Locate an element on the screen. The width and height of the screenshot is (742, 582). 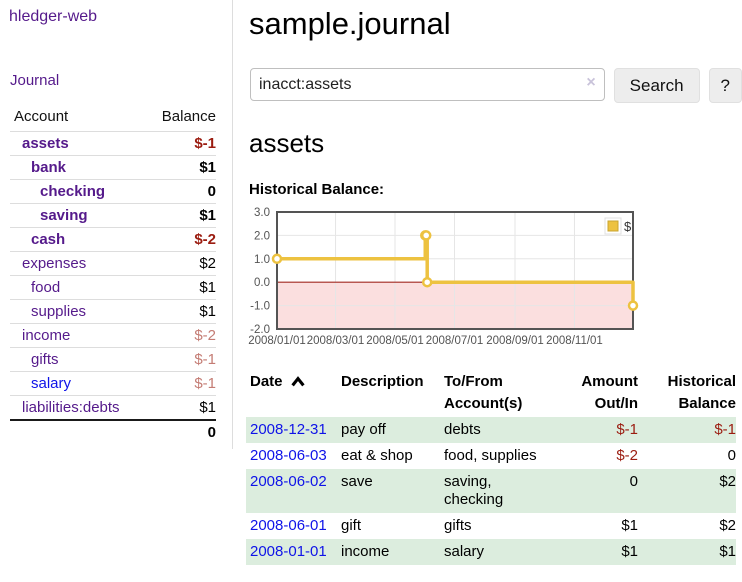
register-accounts-cell: salary is located at coordinates (464, 551).